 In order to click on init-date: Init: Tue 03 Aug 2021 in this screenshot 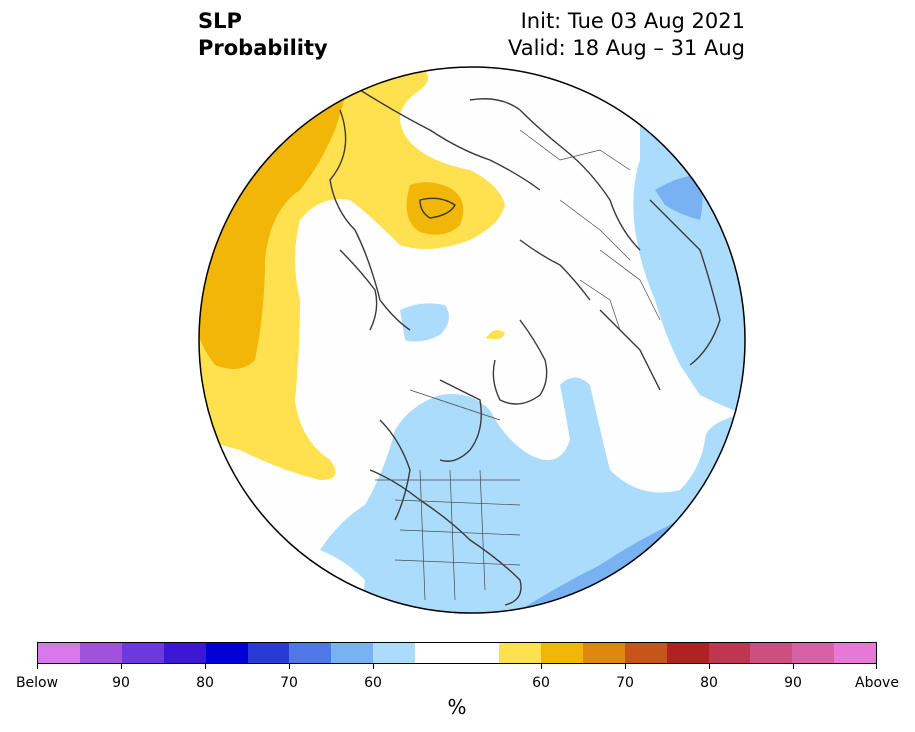, I will do `click(632, 21)`.